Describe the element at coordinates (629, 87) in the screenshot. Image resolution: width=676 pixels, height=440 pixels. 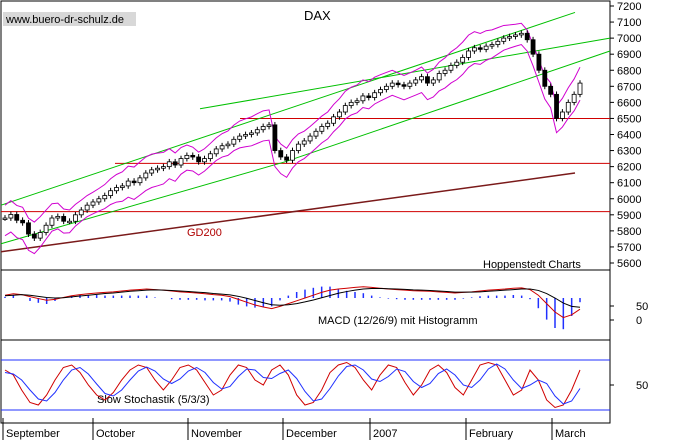
I see `y-tick-label: 6700` at that location.